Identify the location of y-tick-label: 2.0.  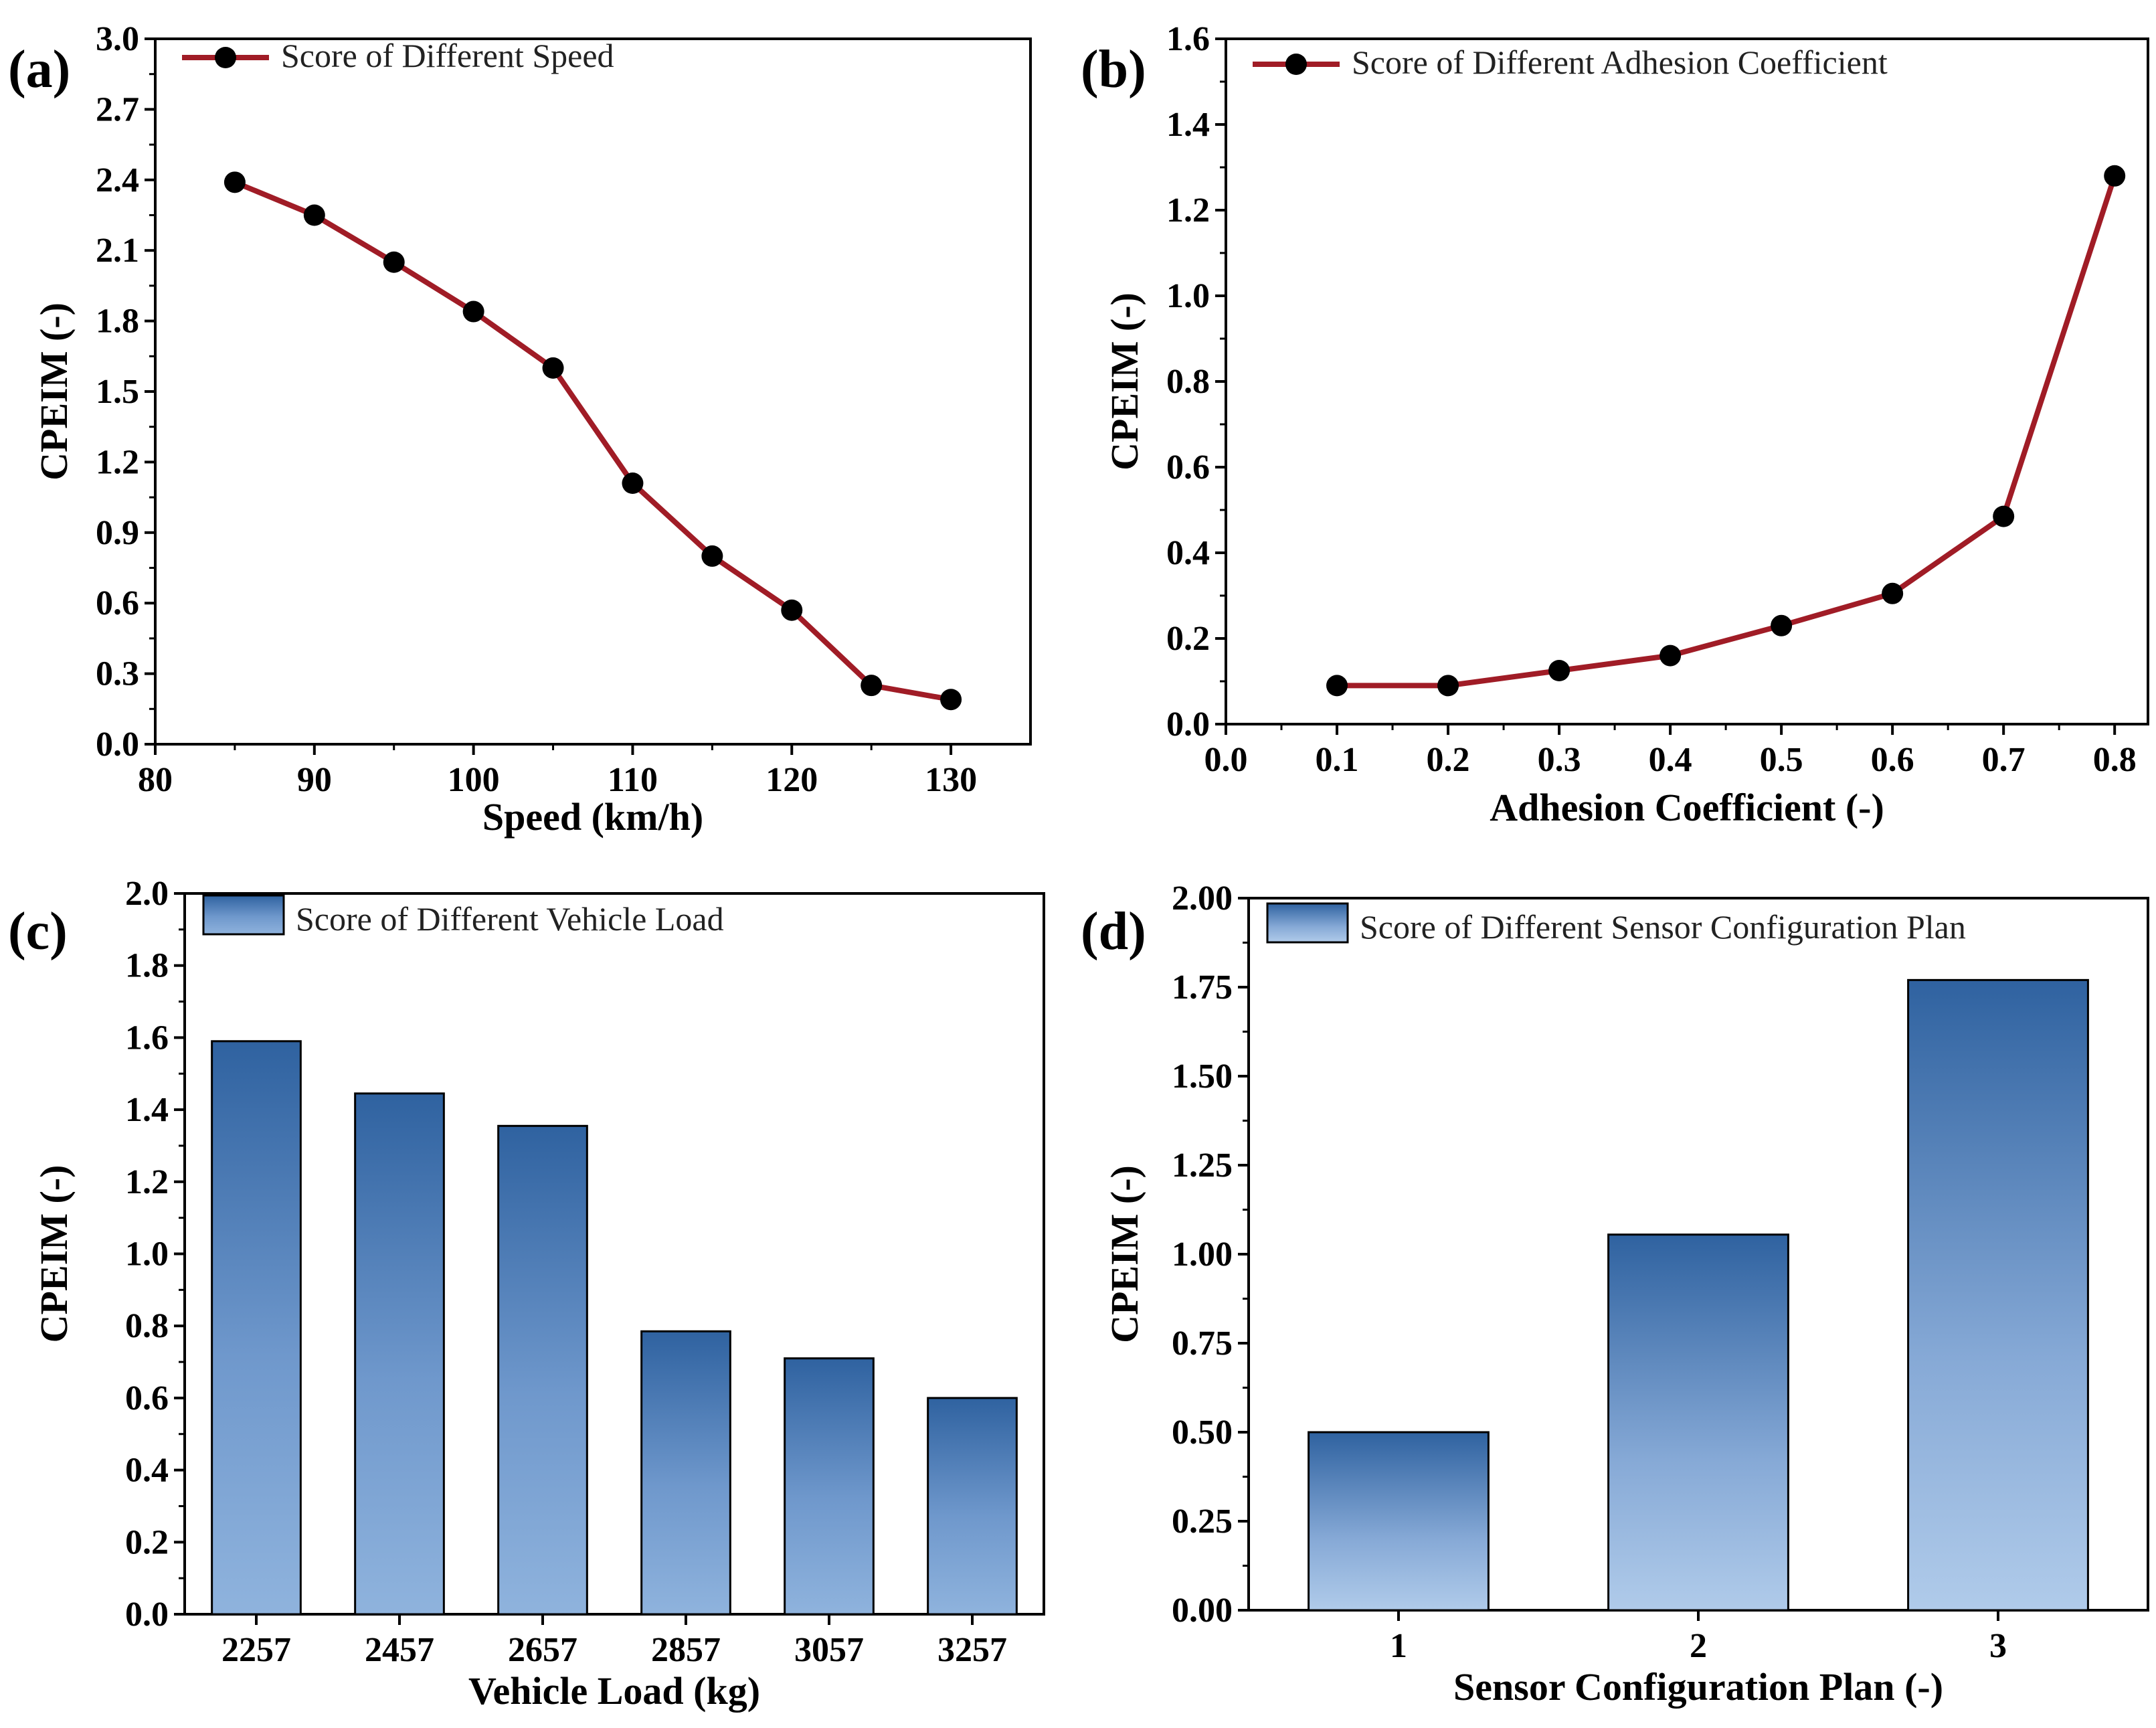
(147, 894).